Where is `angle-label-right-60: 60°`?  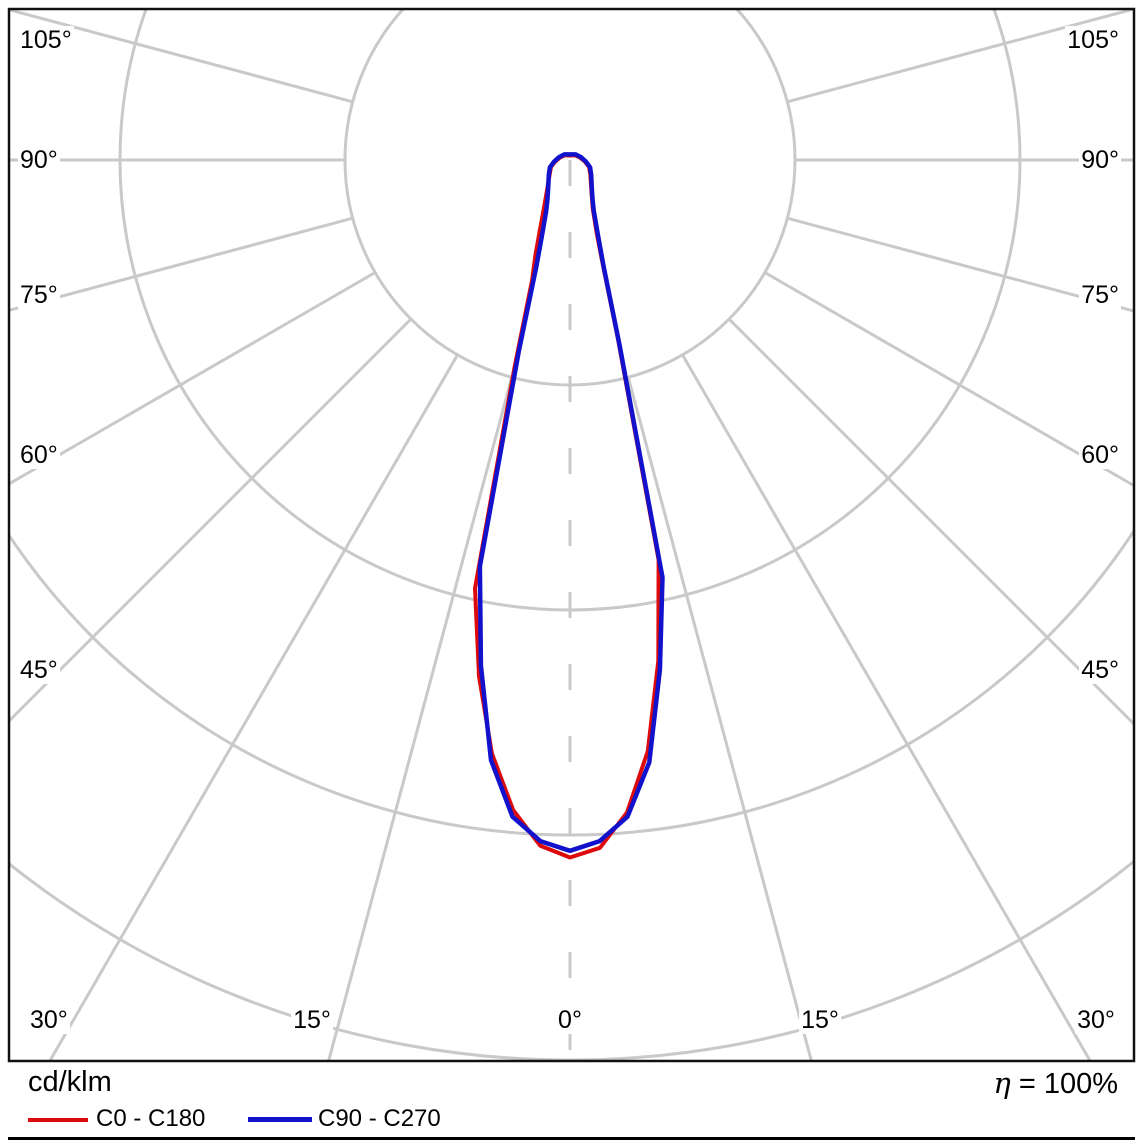
angle-label-right-60: 60° is located at coordinates (1100, 455).